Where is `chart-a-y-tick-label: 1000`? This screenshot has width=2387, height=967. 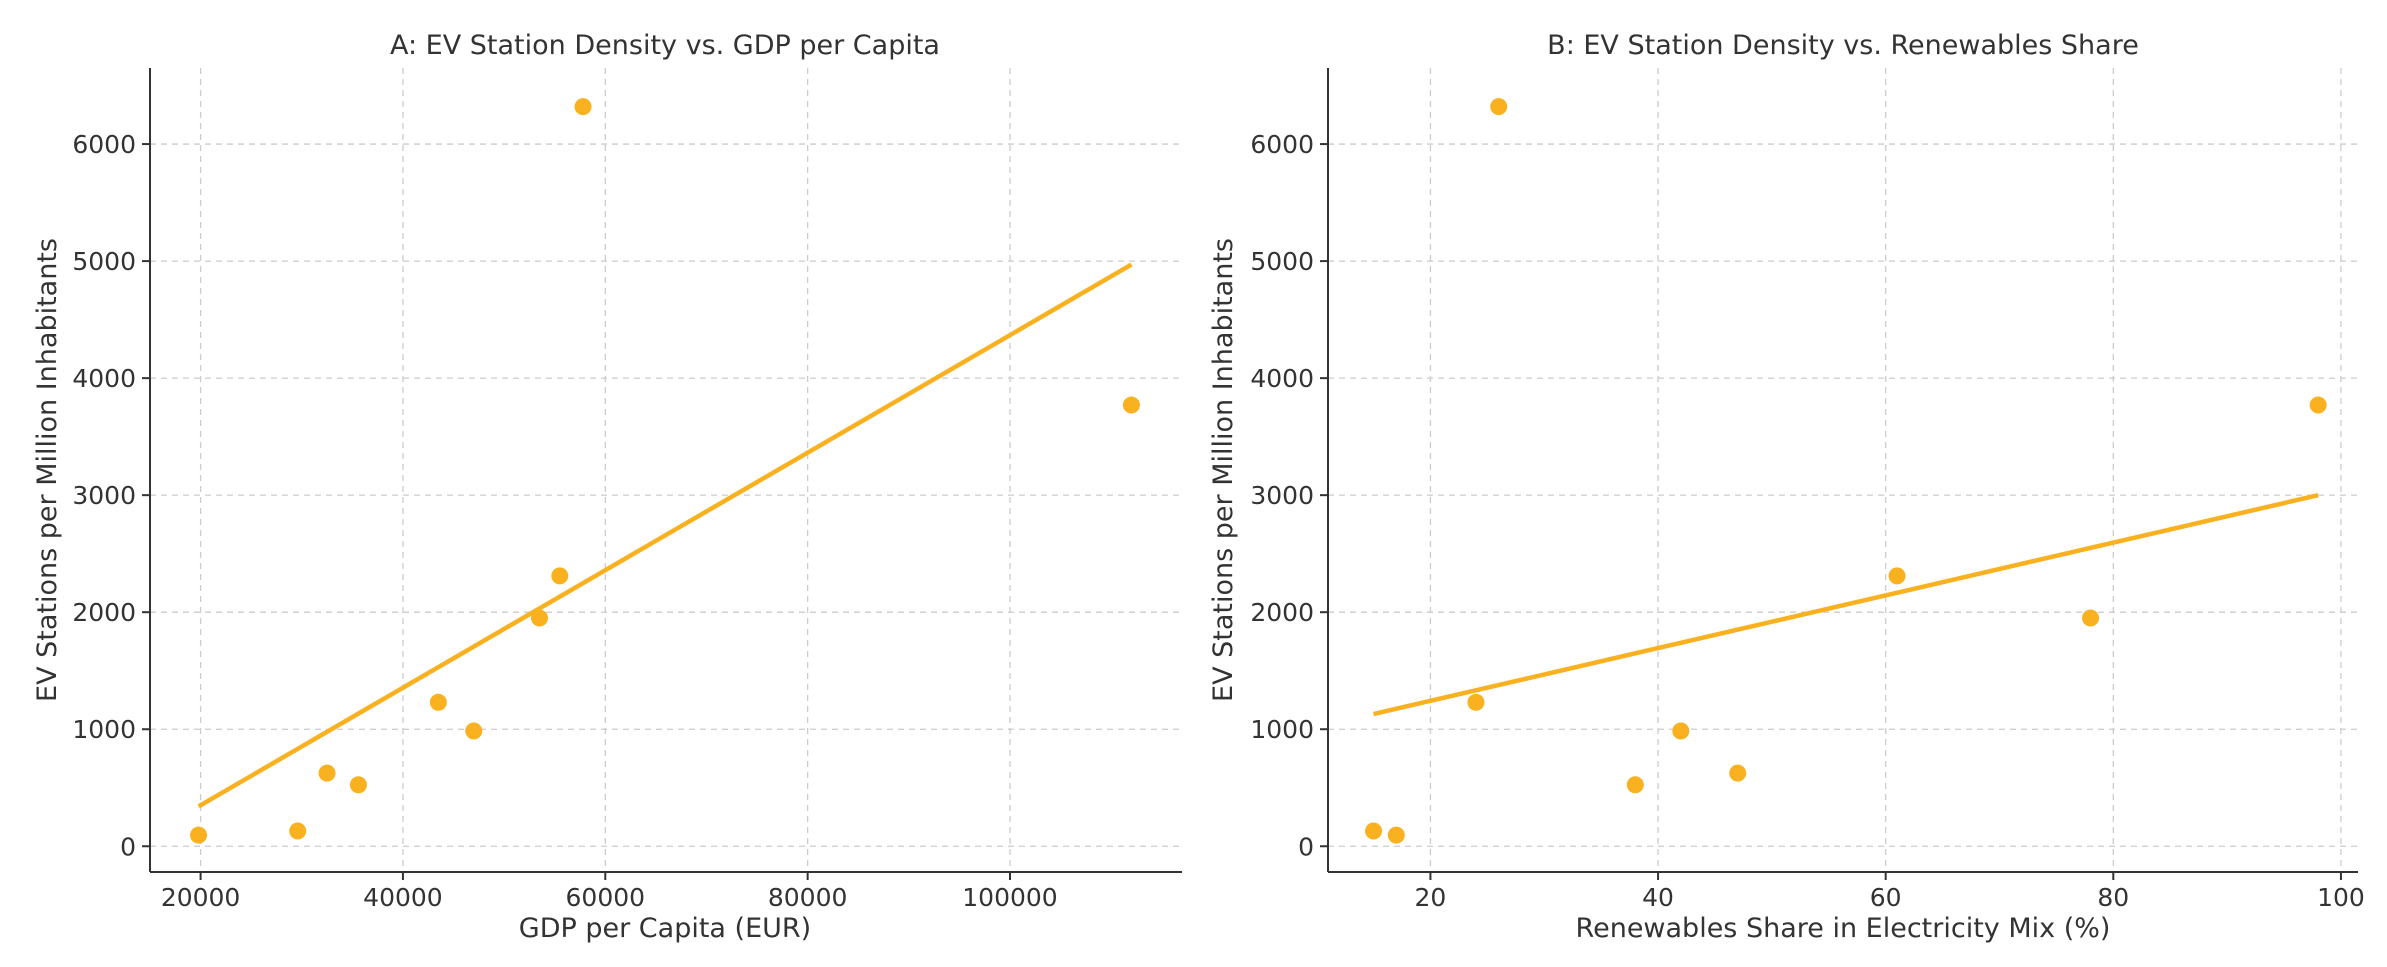
chart-a-y-tick-label: 1000 is located at coordinates (104, 729).